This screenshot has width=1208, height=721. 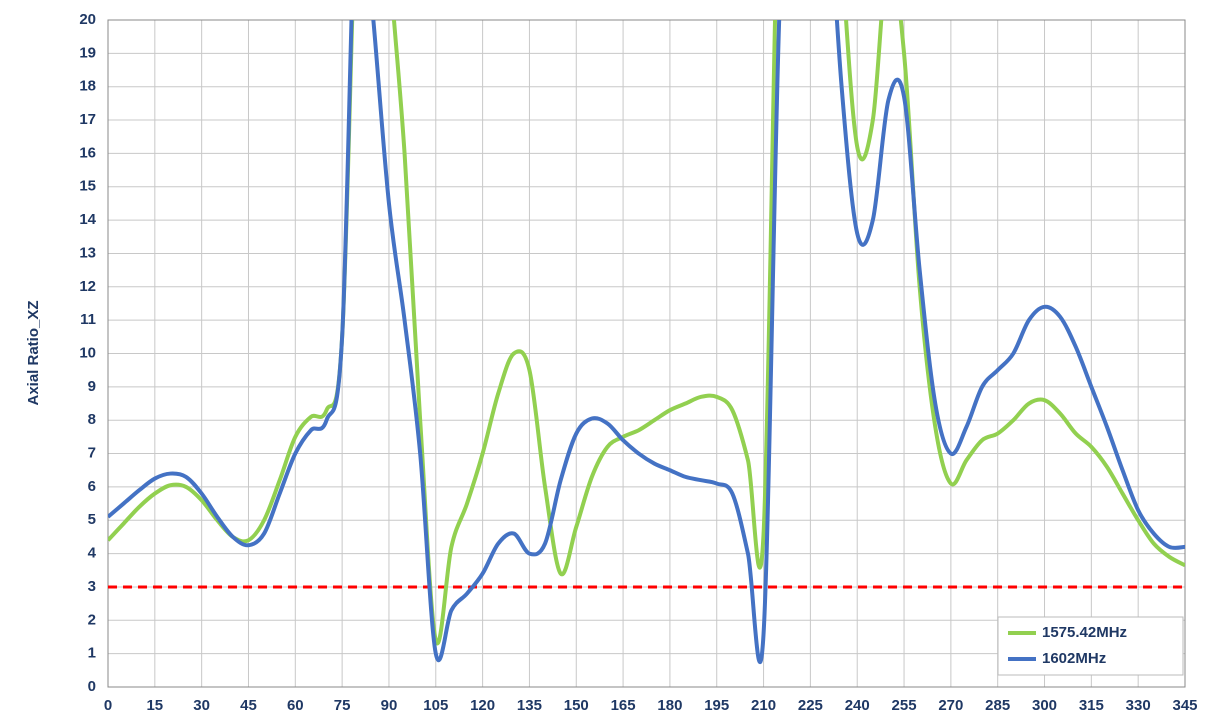 I want to click on x-tick-label: 315, so click(x=1091, y=705).